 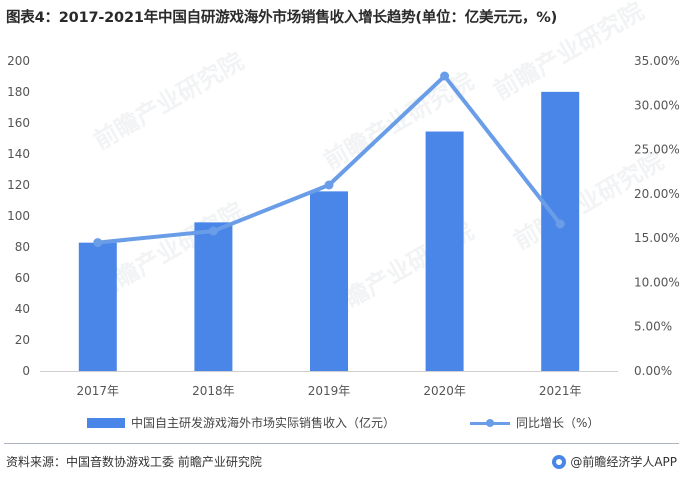 I want to click on left-axis: 0 20 40 60 80 100 120 140 160 180 200, so click(x=18, y=216).